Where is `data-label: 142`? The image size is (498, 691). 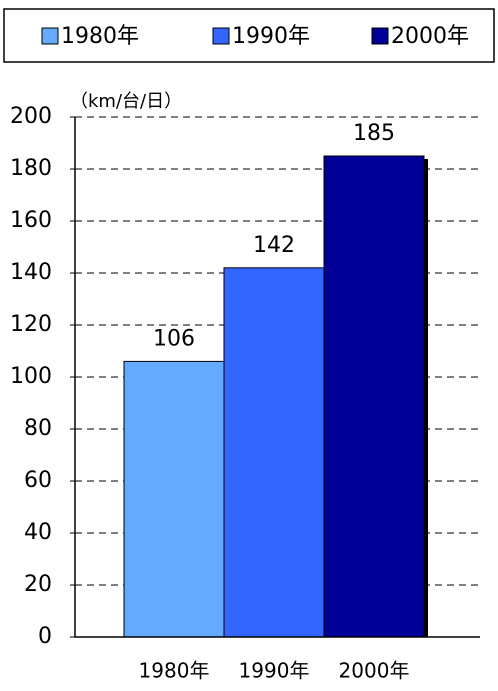 data-label: 142 is located at coordinates (274, 245).